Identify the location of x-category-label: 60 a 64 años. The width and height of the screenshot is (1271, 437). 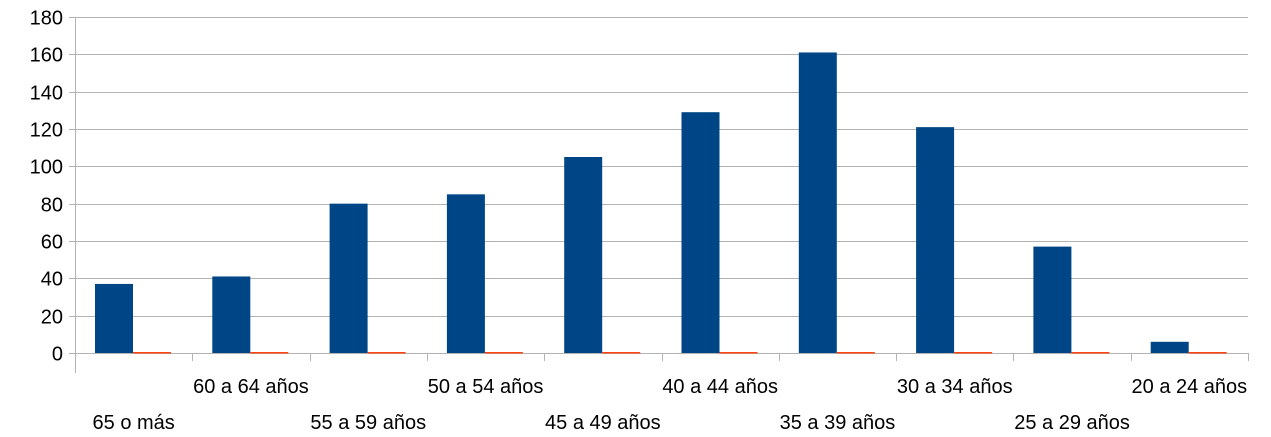
(251, 387).